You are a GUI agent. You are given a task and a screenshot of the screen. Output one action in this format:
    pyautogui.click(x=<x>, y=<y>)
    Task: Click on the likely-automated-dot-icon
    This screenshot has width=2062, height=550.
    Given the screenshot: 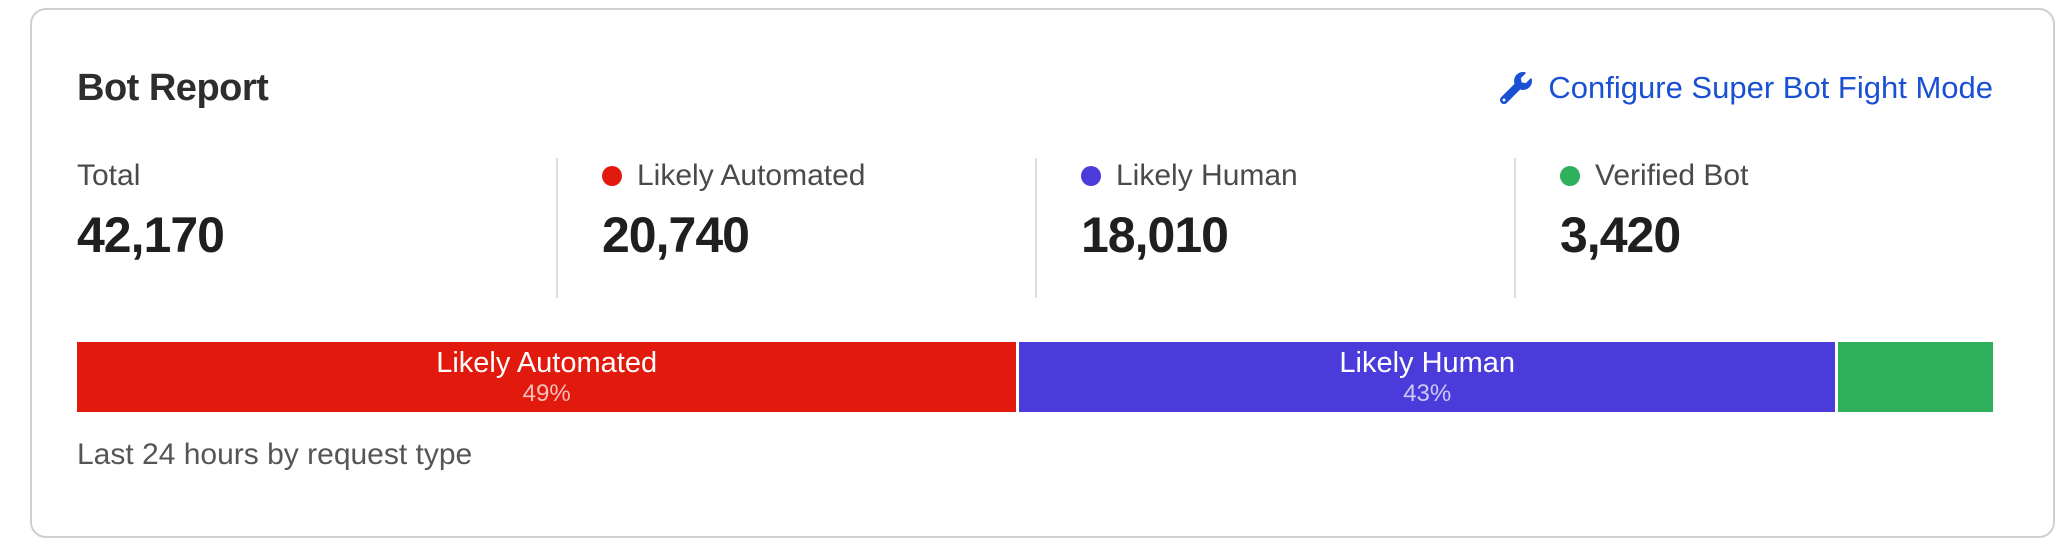 What is the action you would take?
    pyautogui.click(x=612, y=176)
    